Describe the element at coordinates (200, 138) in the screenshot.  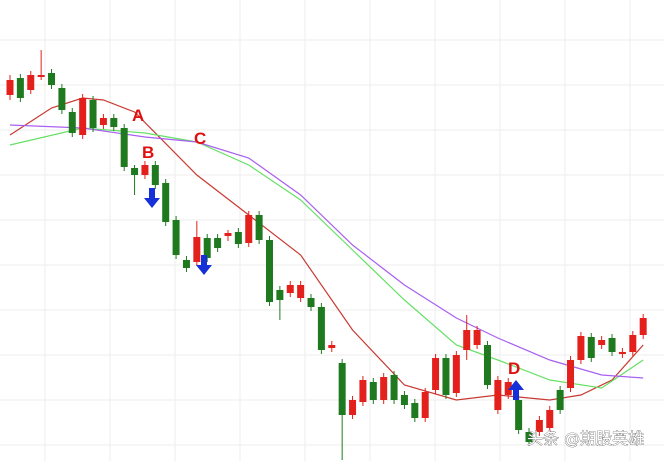
I see `annotation: C` at that location.